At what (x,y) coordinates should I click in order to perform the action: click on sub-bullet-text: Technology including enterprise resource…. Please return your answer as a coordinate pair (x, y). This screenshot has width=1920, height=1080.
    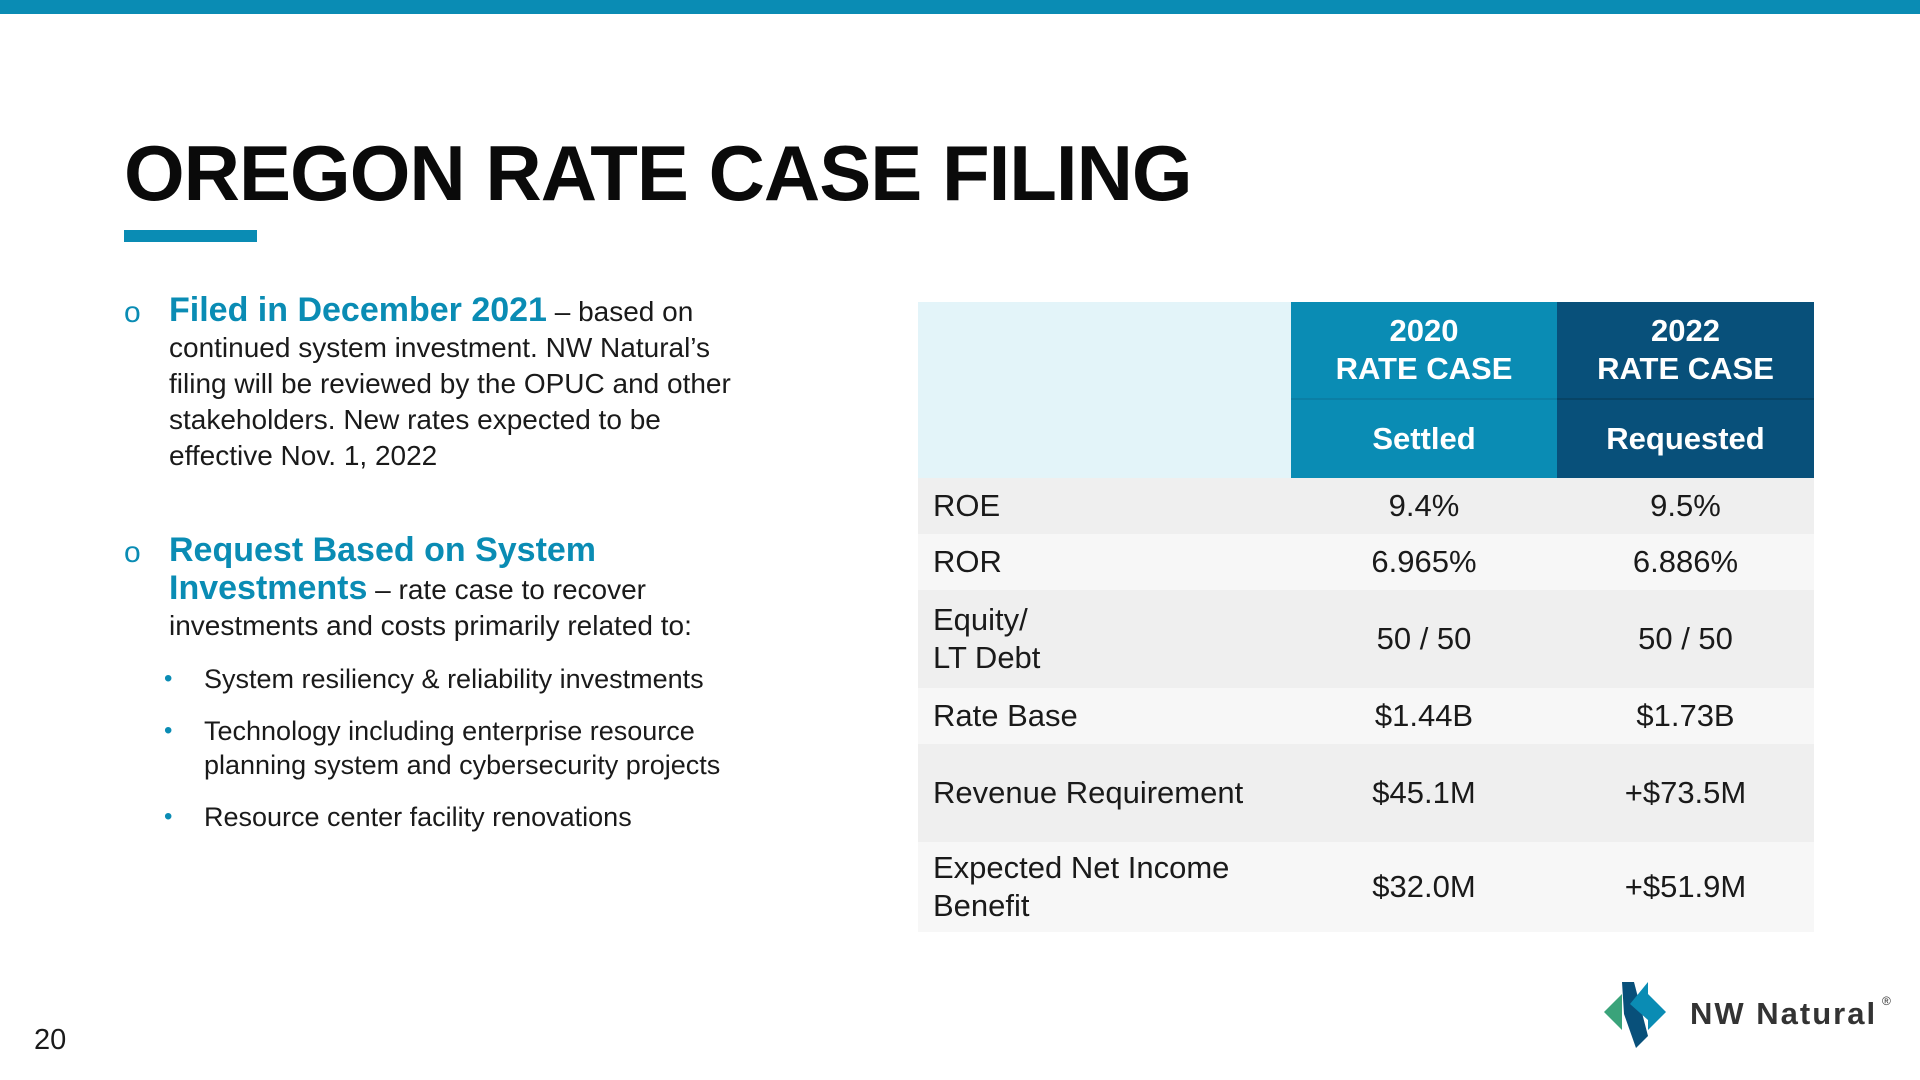
    Looking at the image, I should click on (462, 748).